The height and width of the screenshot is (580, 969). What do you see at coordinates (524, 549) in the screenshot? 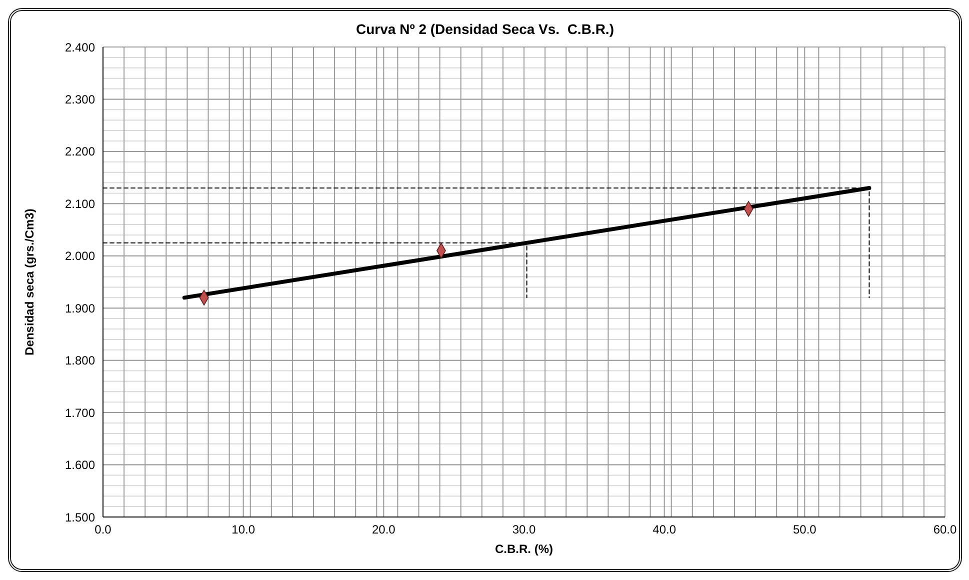
I see `x-axis-title: C.B.R. (%)` at bounding box center [524, 549].